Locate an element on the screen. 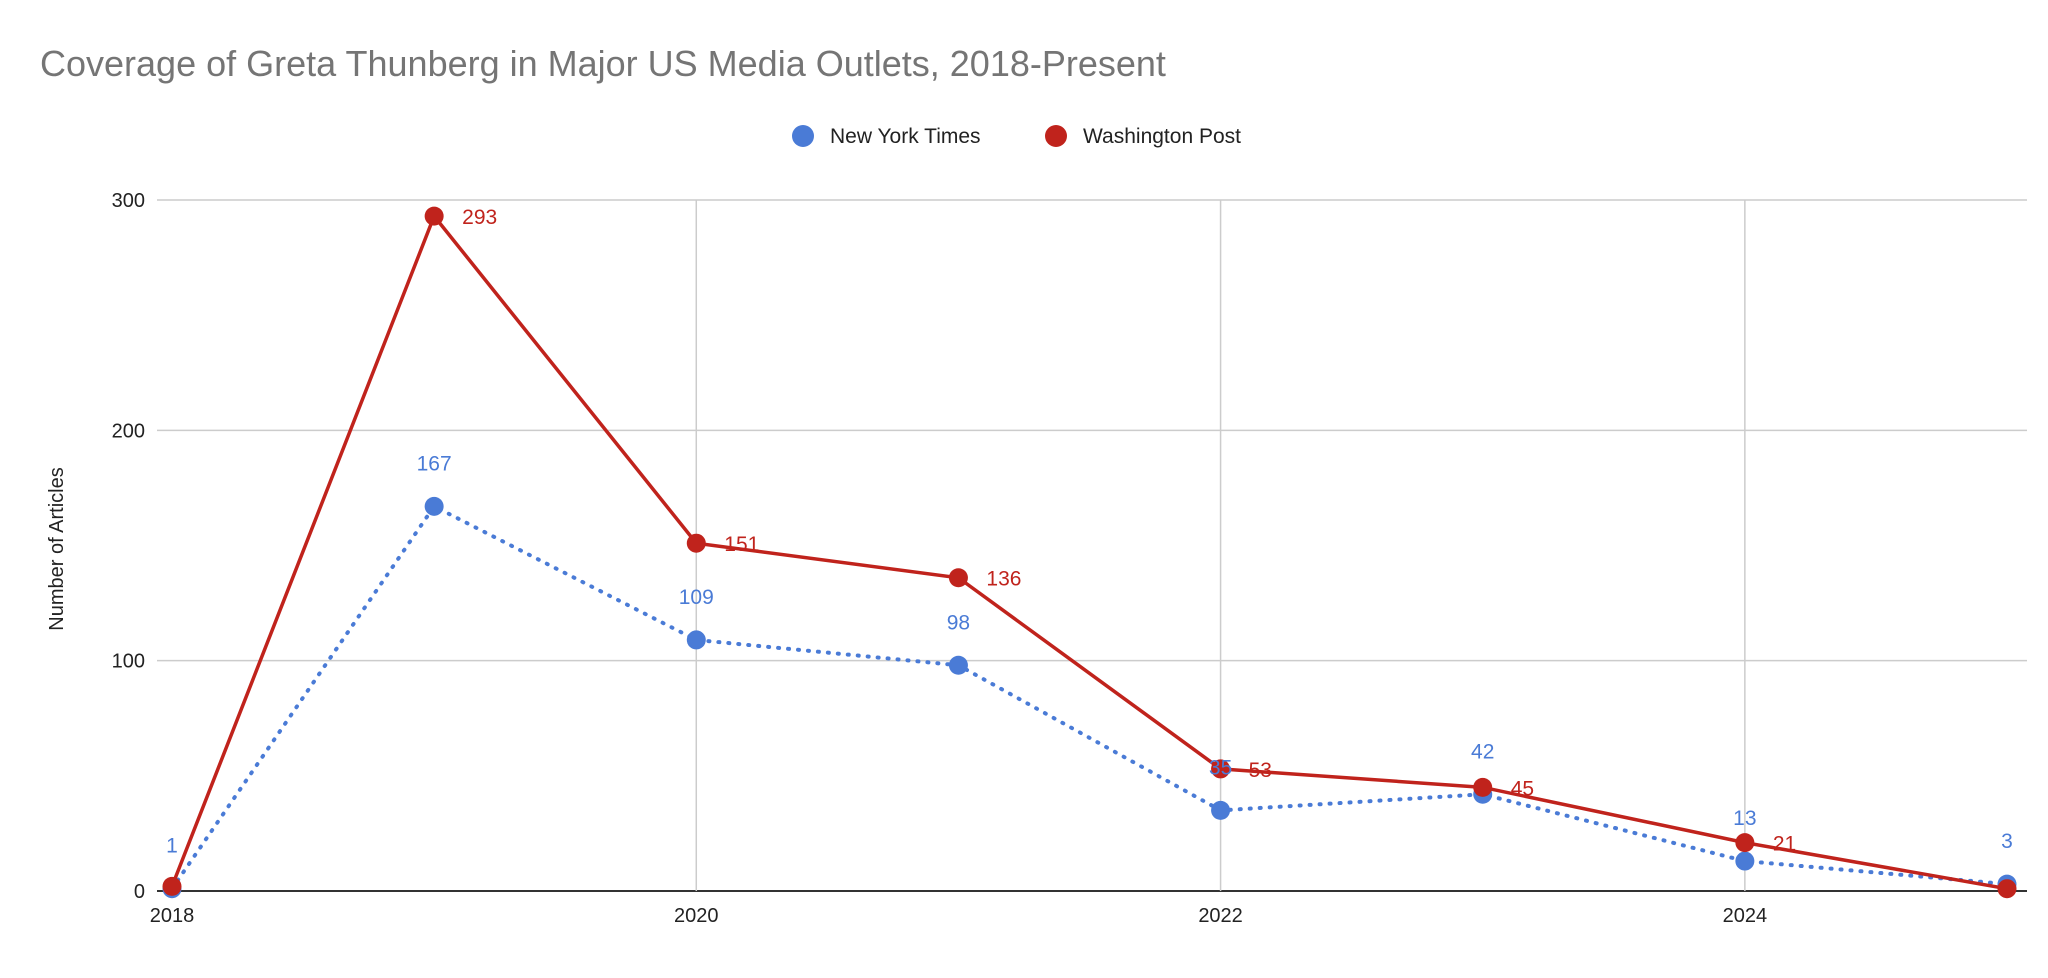 Image resolution: width=2048 pixels, height=978 pixels. data-label-nyt: 98 is located at coordinates (958, 622).